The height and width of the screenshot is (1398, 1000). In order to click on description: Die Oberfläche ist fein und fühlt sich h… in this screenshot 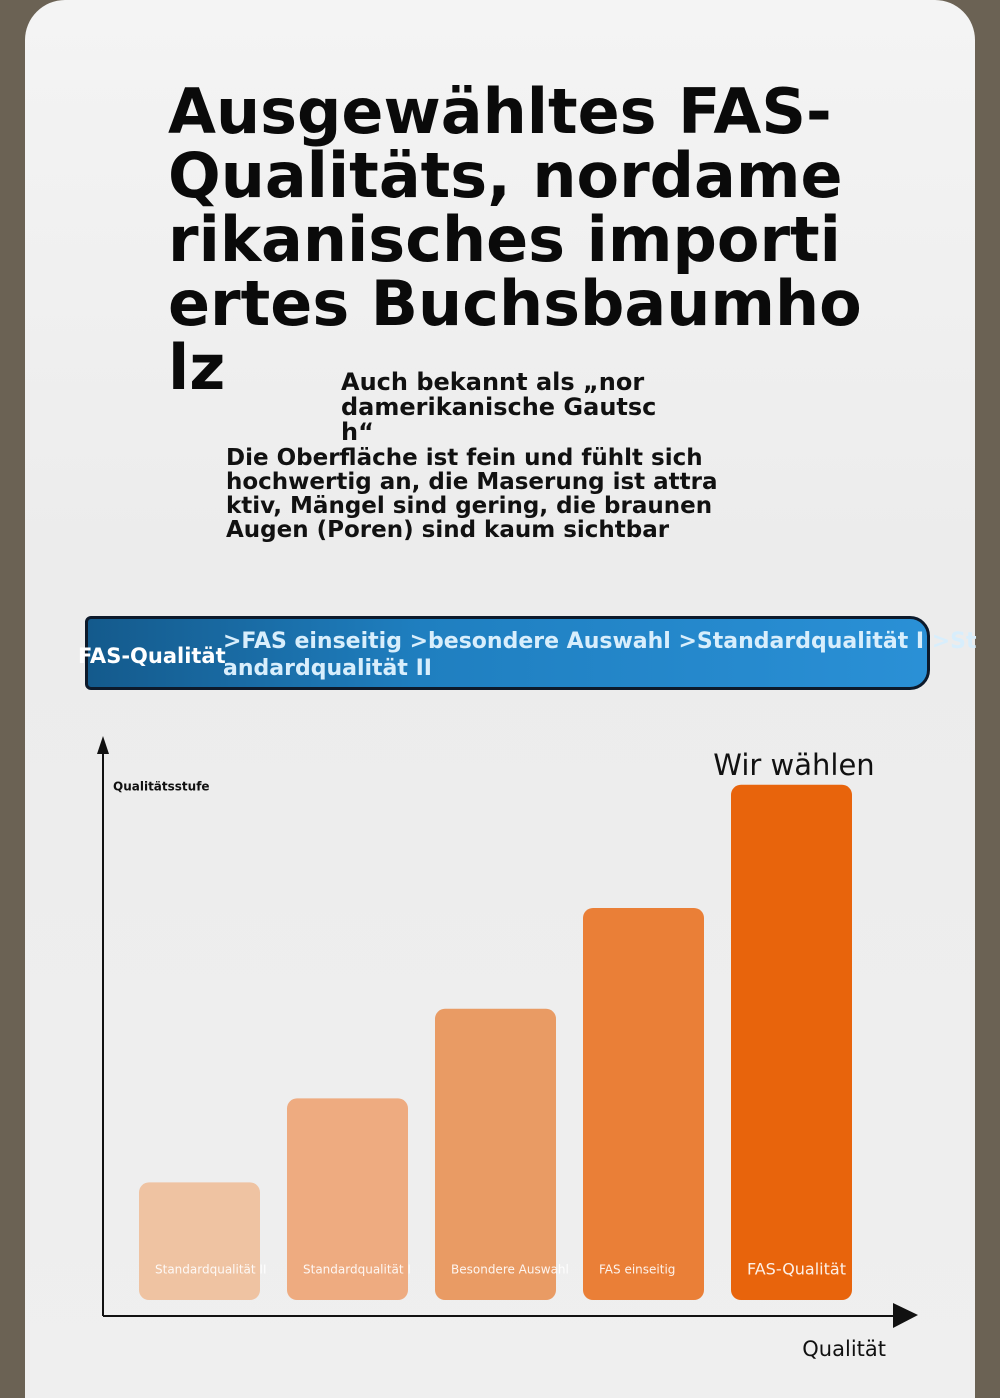, I will do `click(472, 494)`.